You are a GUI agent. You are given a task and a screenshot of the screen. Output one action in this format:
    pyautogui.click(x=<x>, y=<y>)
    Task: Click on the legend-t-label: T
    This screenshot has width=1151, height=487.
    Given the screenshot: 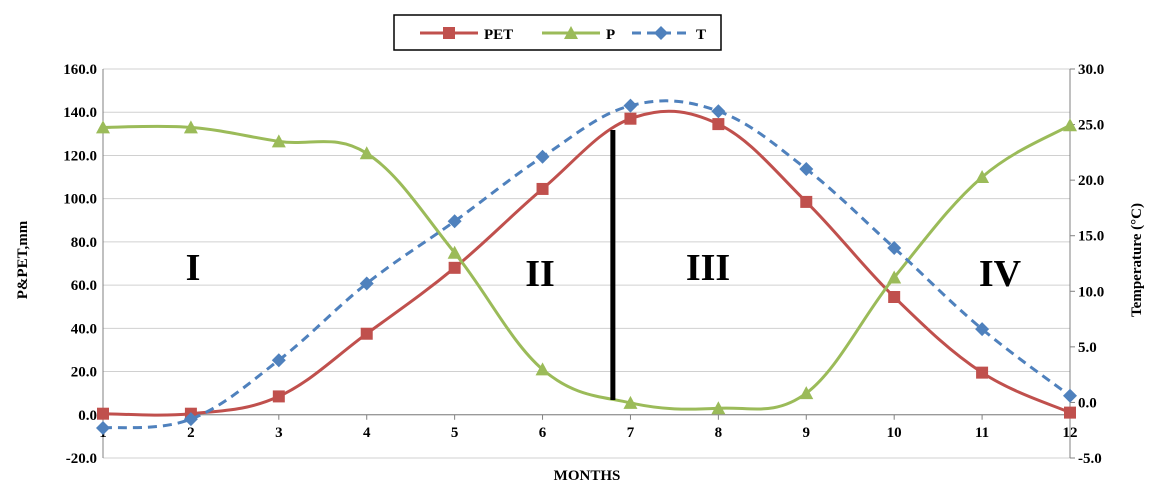 What is the action you would take?
    pyautogui.click(x=701, y=35)
    